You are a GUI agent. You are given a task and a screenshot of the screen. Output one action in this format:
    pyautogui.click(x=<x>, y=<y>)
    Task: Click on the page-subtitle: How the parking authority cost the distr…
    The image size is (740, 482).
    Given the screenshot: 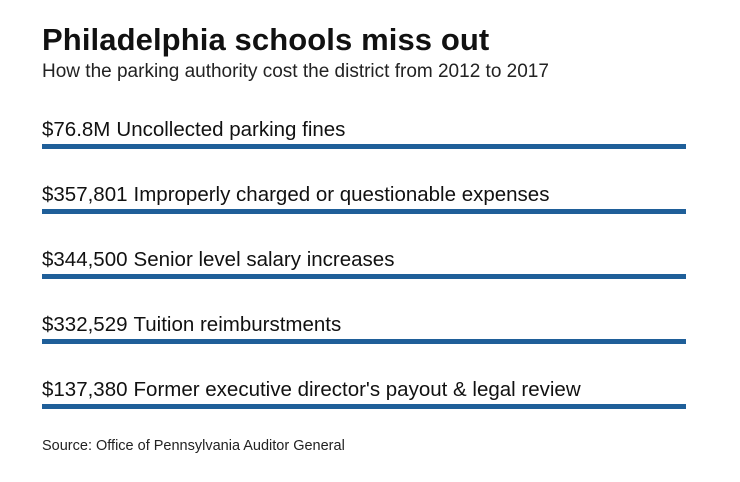 What is the action you would take?
    pyautogui.click(x=295, y=71)
    